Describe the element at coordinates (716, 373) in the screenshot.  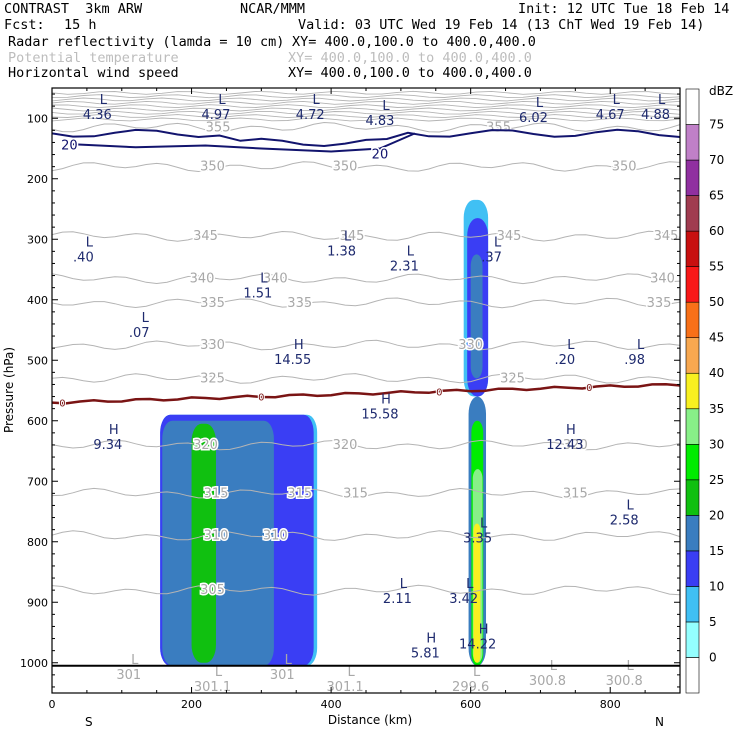
I see `colorbar-level-label: 40` at that location.